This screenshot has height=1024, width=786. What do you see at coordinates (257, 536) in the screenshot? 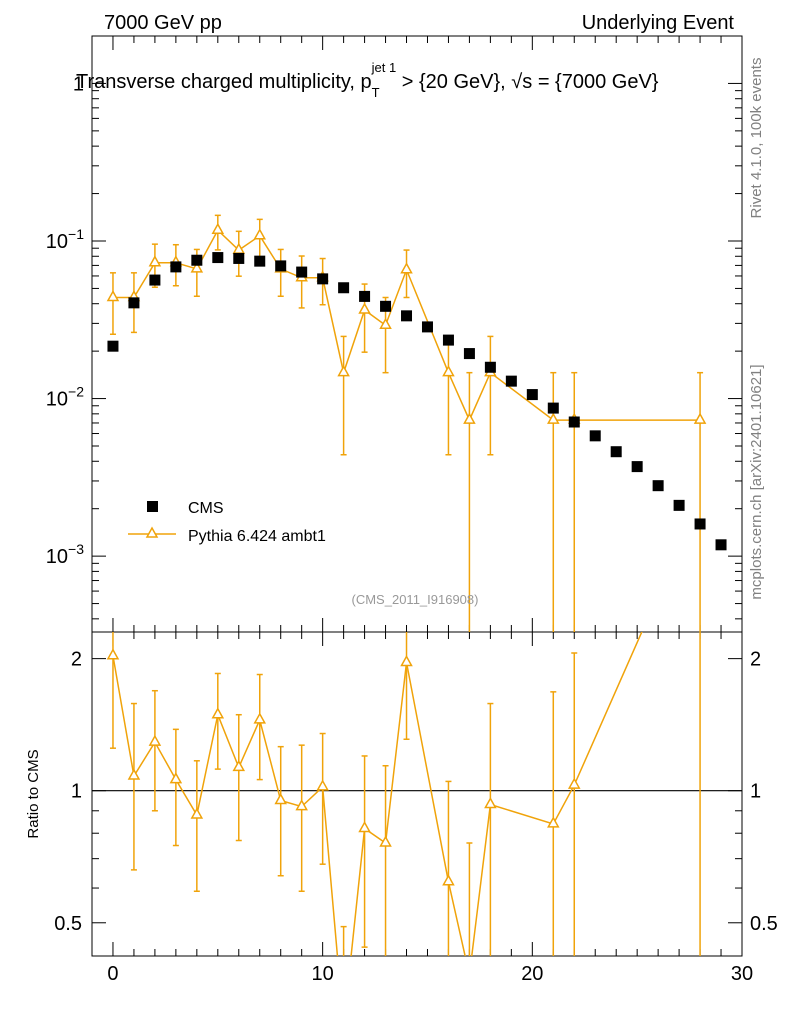
I see `legend-mc-label: Pythia 6.424 ambt1` at bounding box center [257, 536].